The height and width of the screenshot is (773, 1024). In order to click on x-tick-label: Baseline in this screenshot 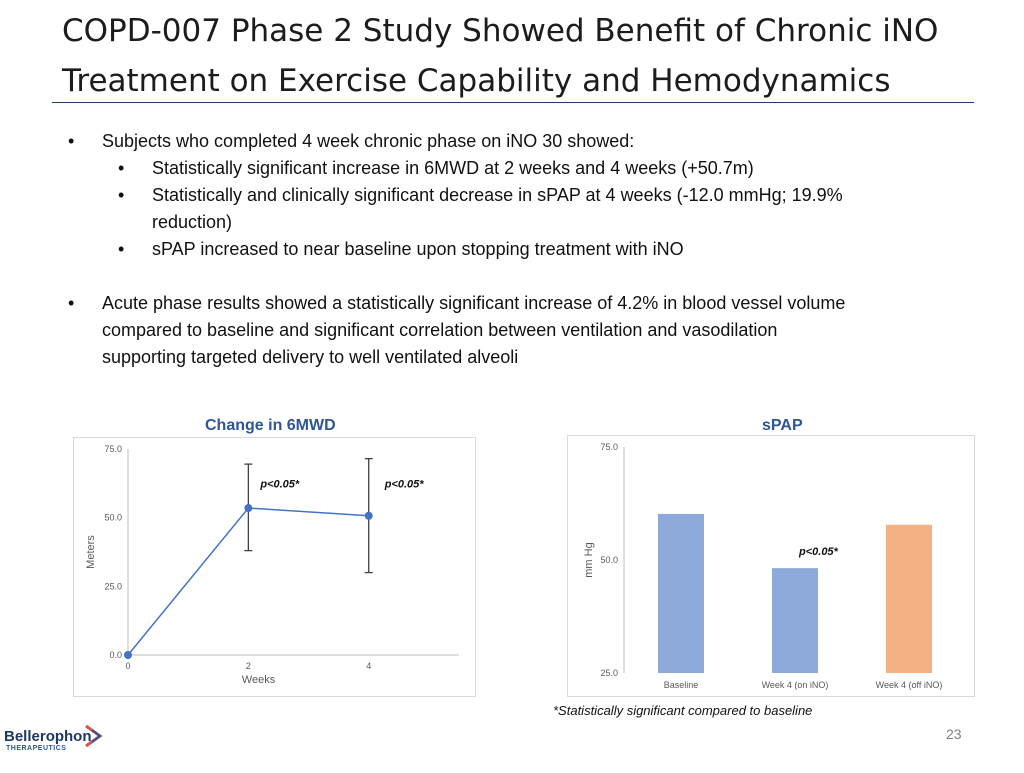, I will do `click(681, 685)`.